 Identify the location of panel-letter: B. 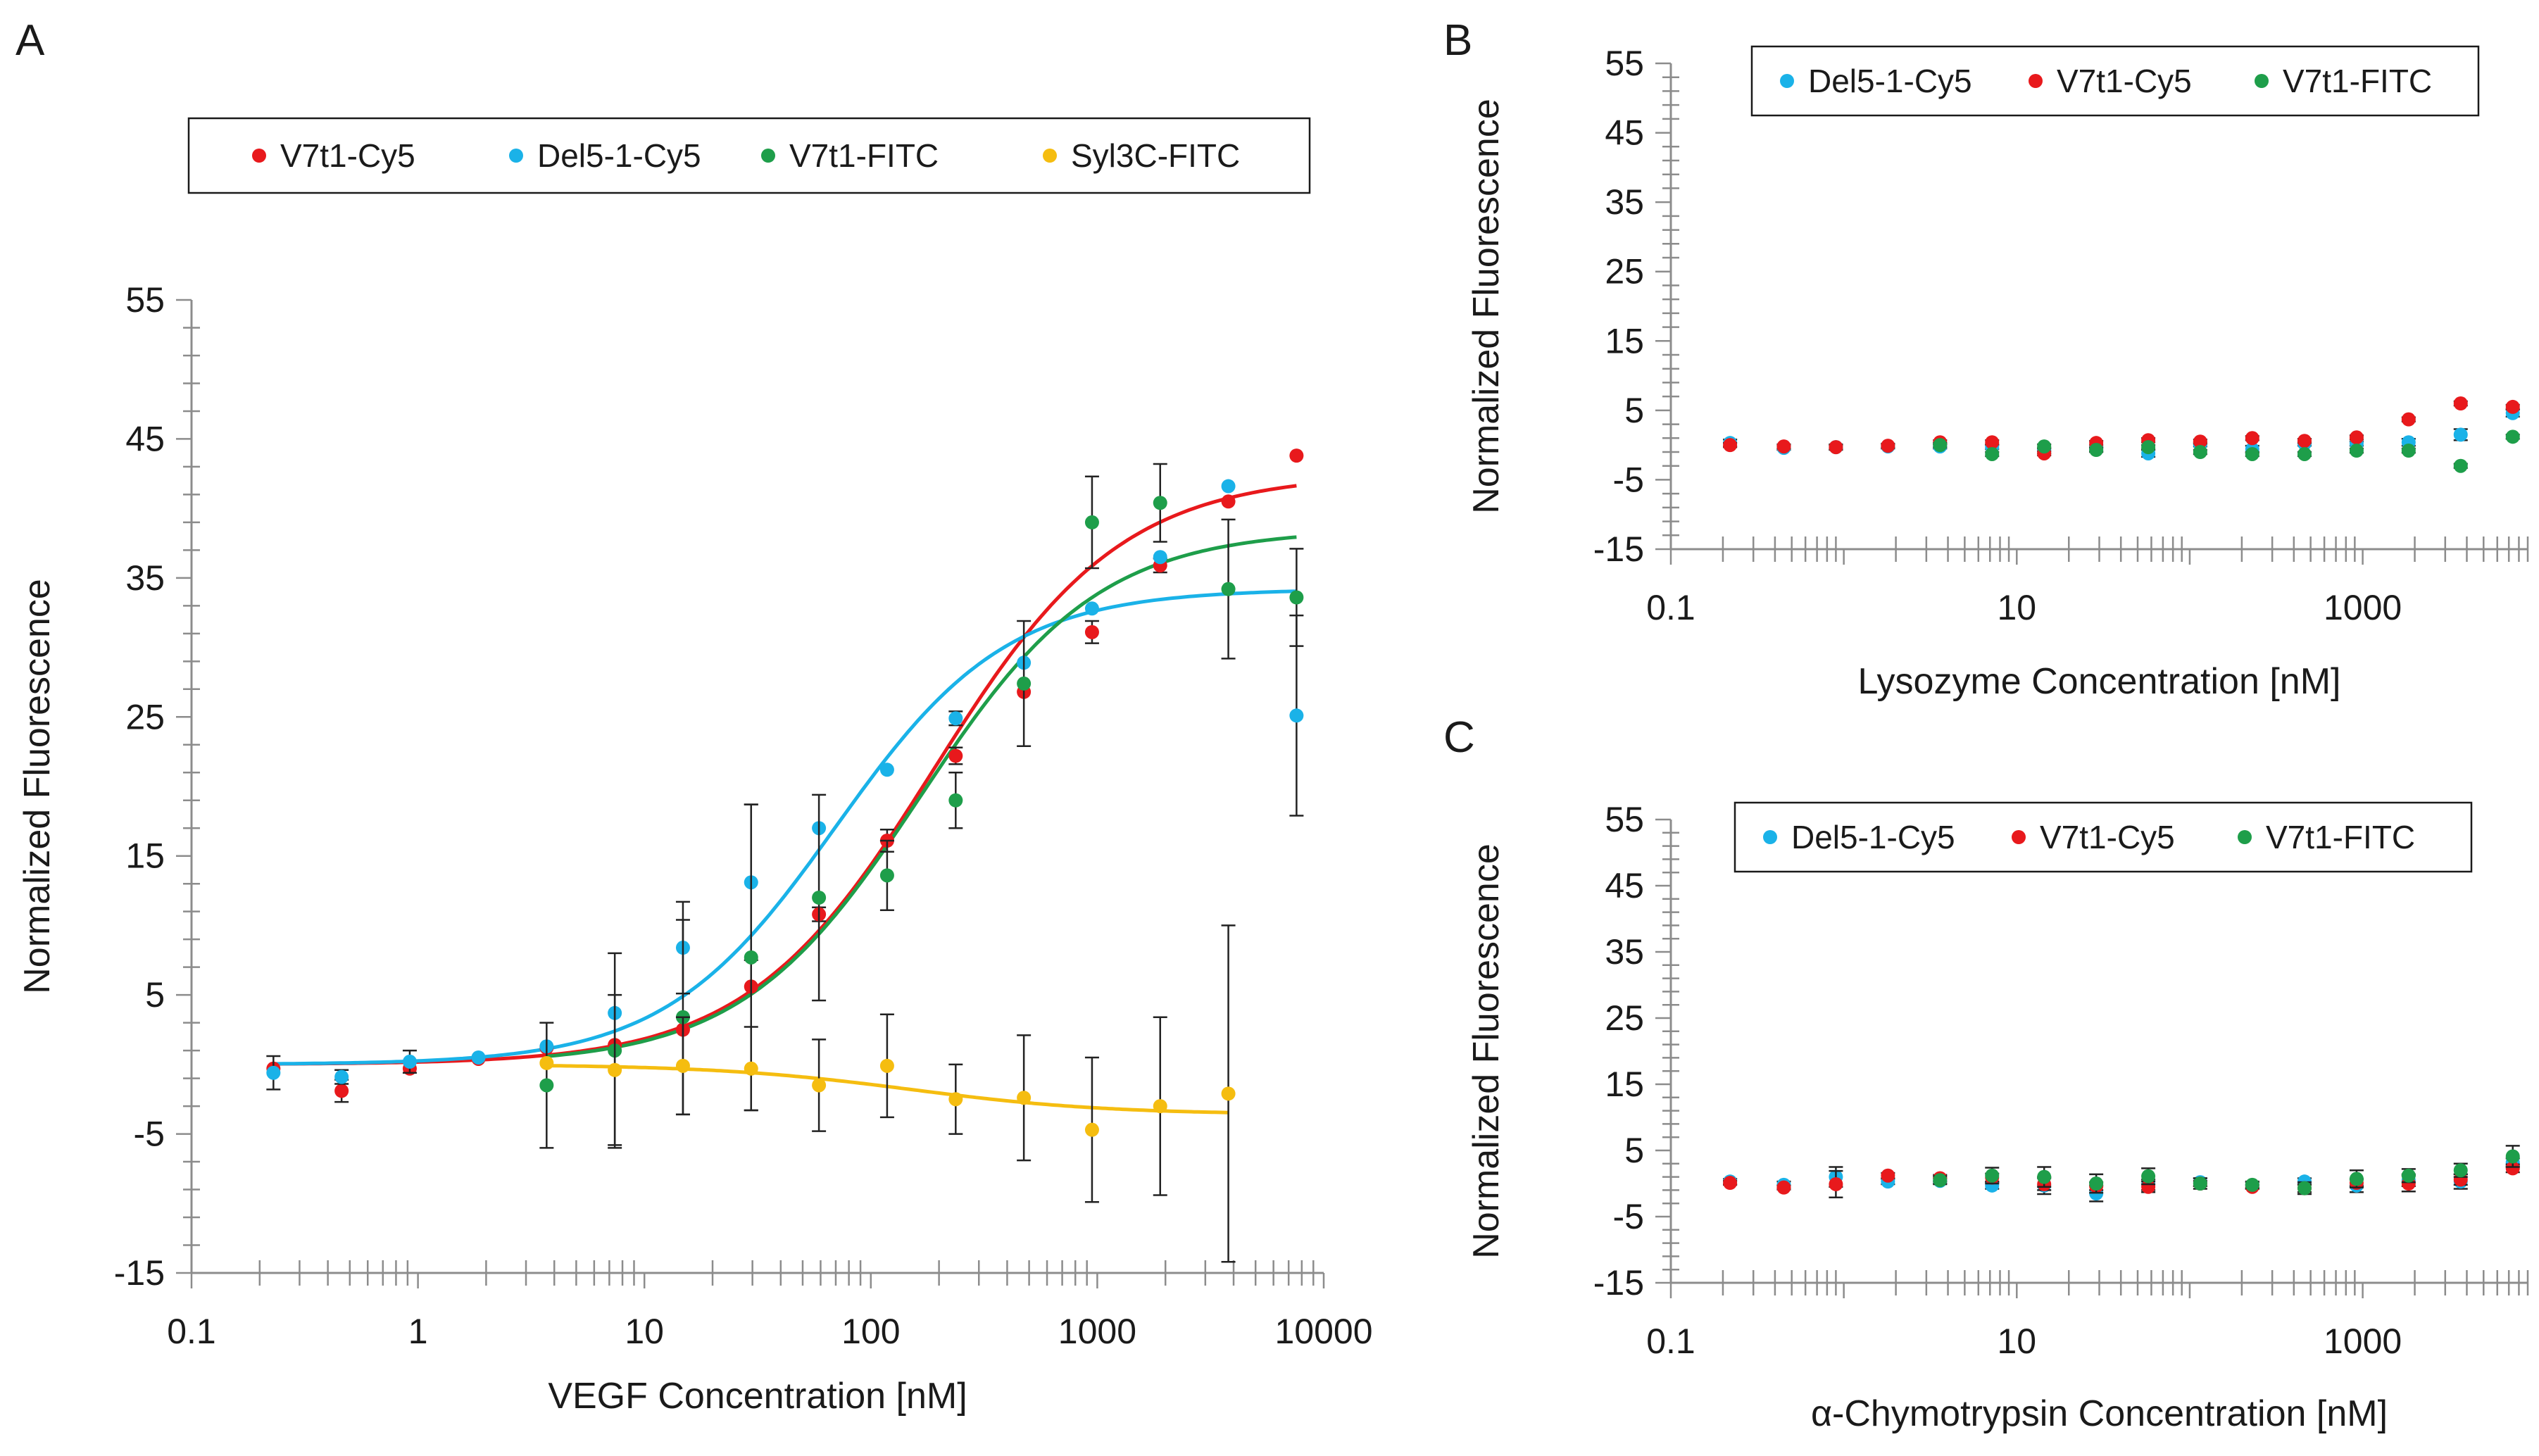
(1458, 40).